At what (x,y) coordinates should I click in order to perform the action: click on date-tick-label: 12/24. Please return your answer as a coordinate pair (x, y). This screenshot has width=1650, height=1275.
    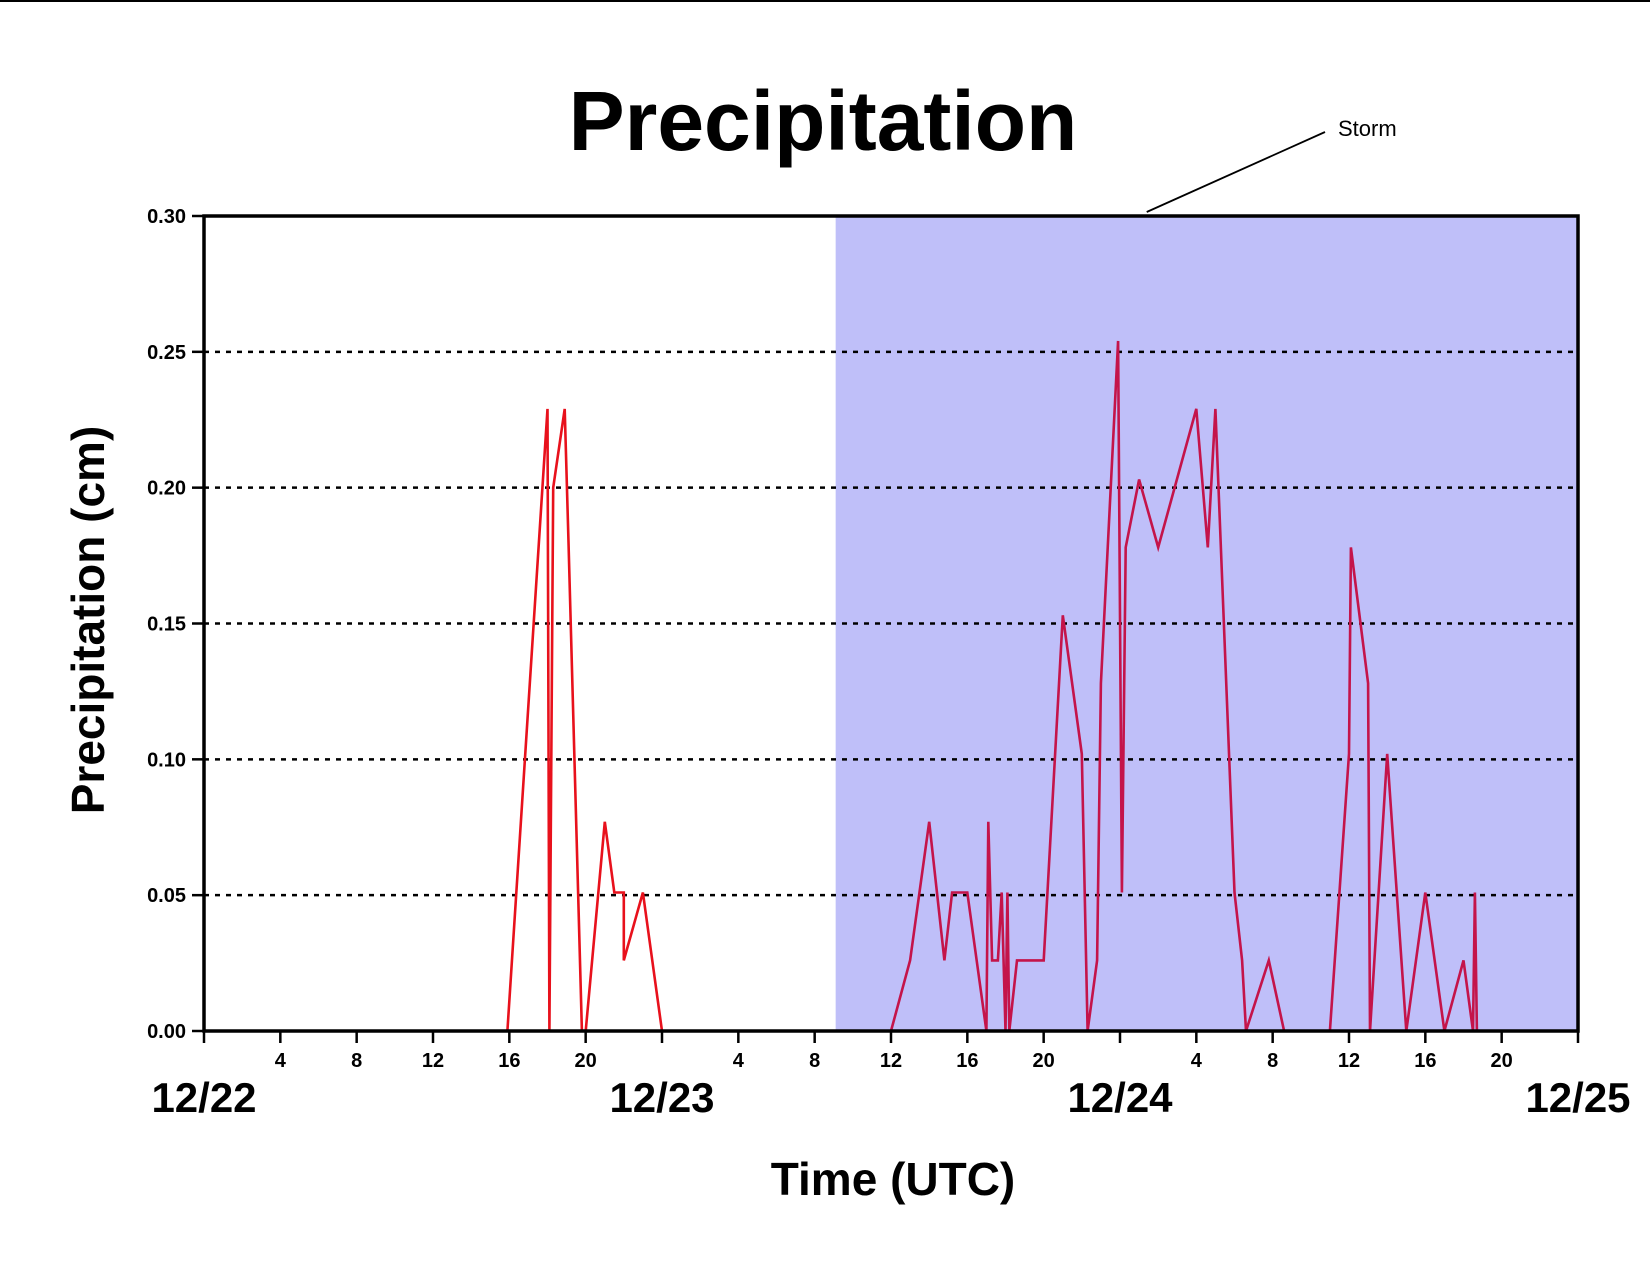
    Looking at the image, I should click on (1120, 1097).